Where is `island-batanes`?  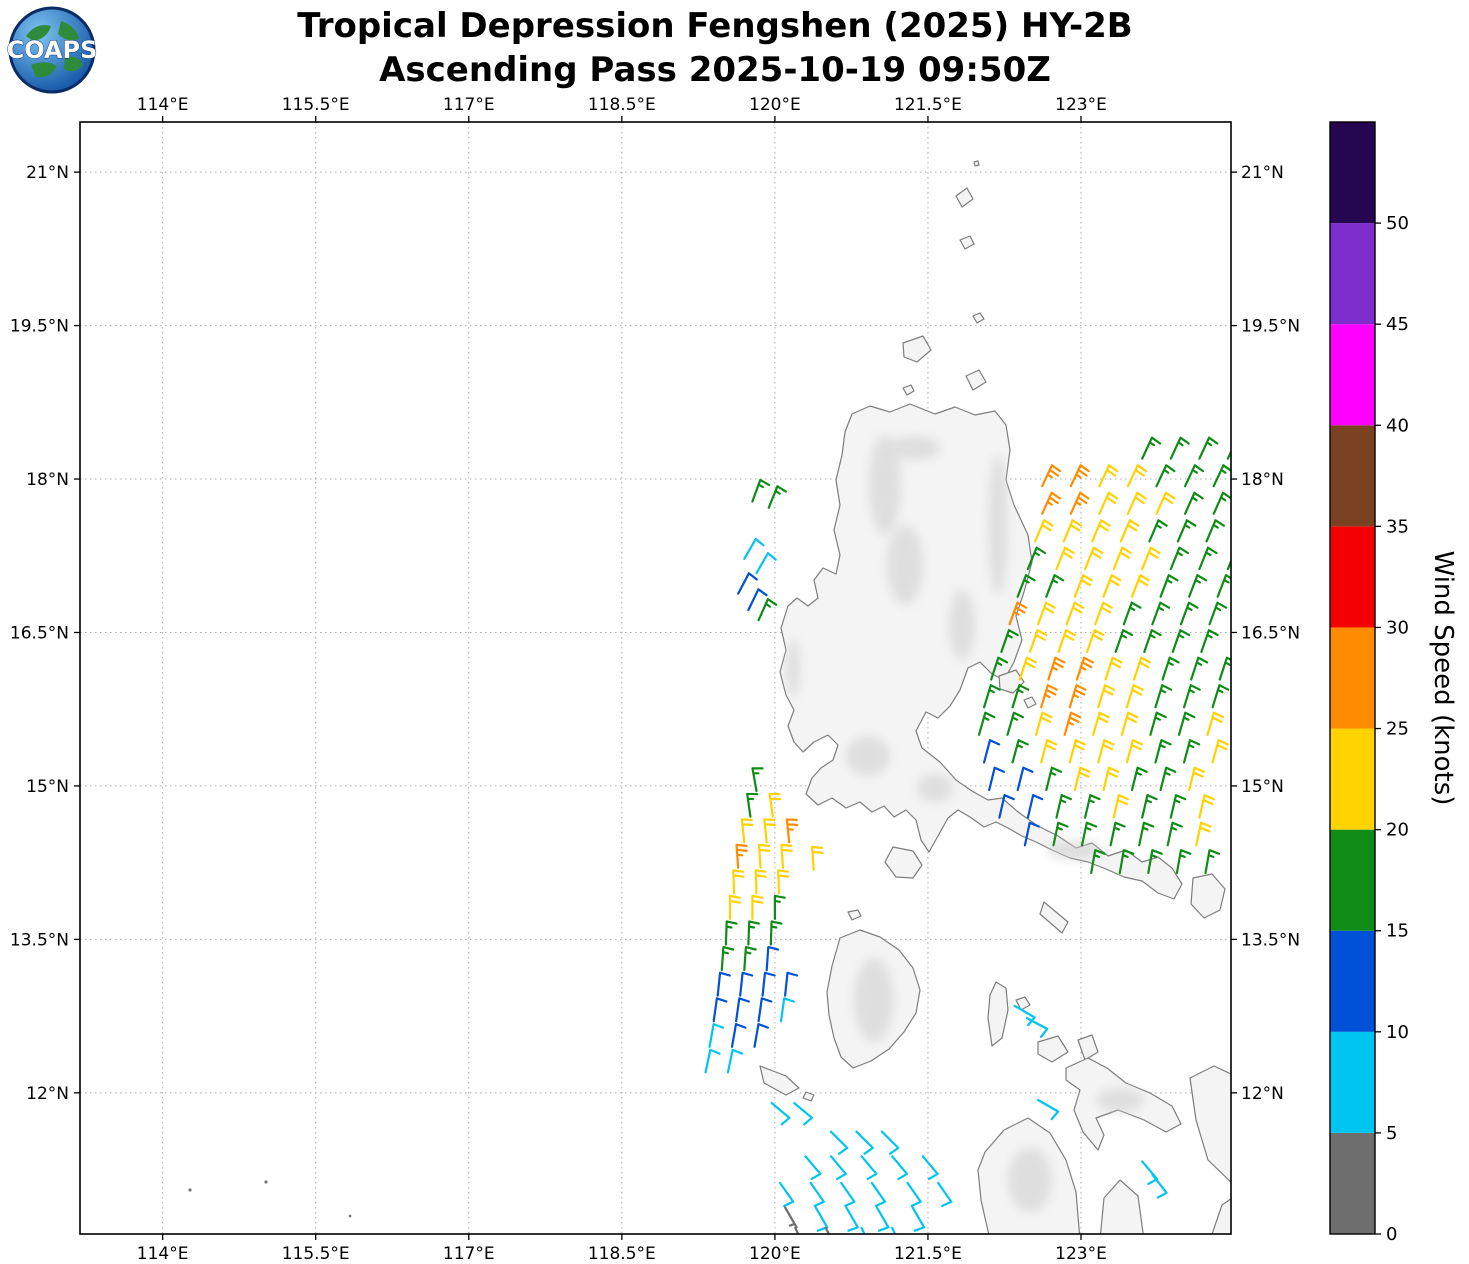
island-batanes is located at coordinates (964, 197).